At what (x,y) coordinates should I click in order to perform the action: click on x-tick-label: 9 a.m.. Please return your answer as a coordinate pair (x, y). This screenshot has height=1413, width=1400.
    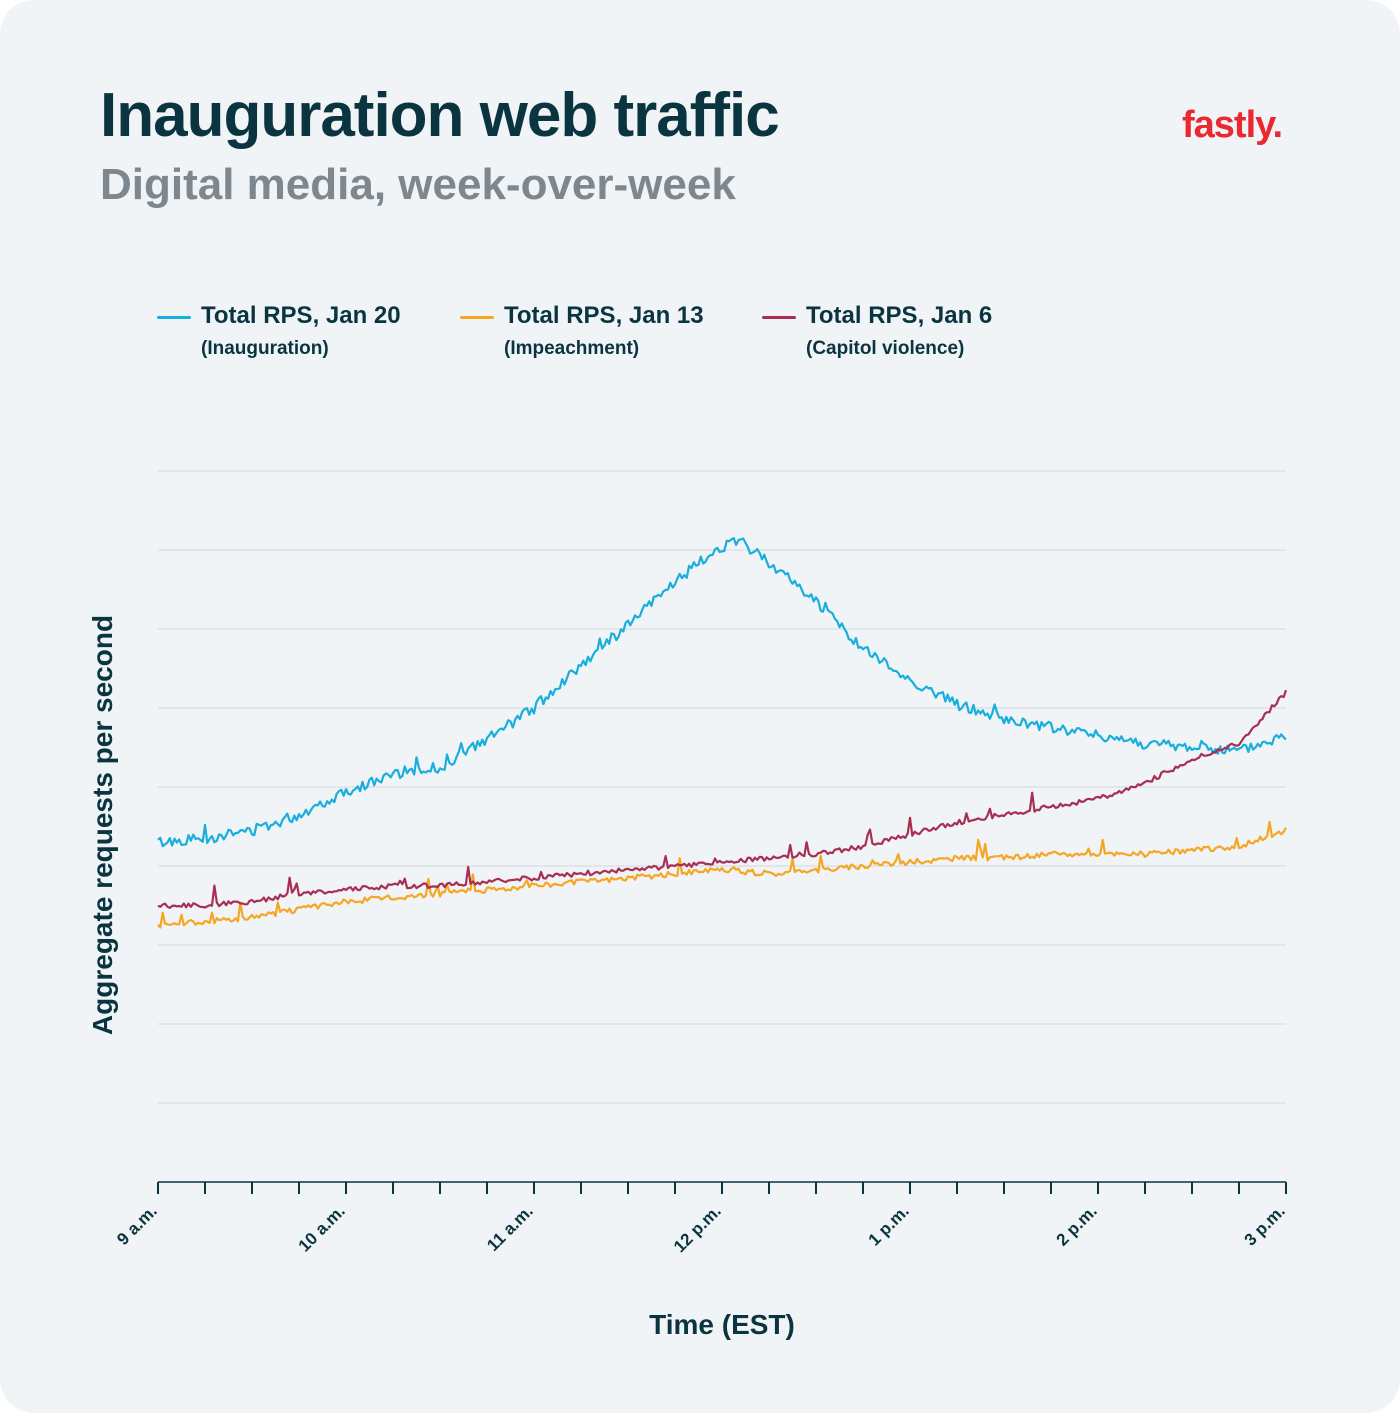
    Looking at the image, I should click on (137, 1225).